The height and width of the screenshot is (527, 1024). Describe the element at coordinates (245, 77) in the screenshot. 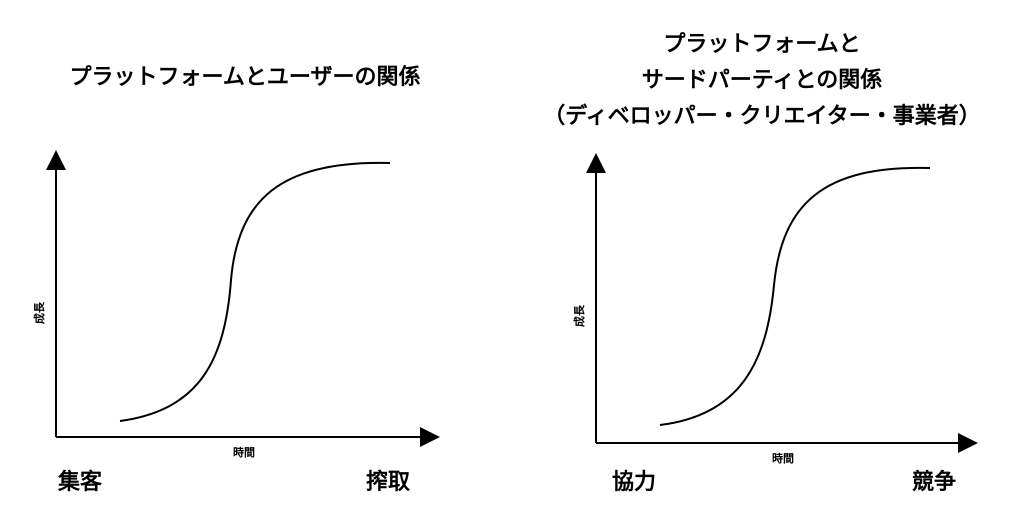

I see `left-title: プラットフォームとユーザーの関係` at that location.